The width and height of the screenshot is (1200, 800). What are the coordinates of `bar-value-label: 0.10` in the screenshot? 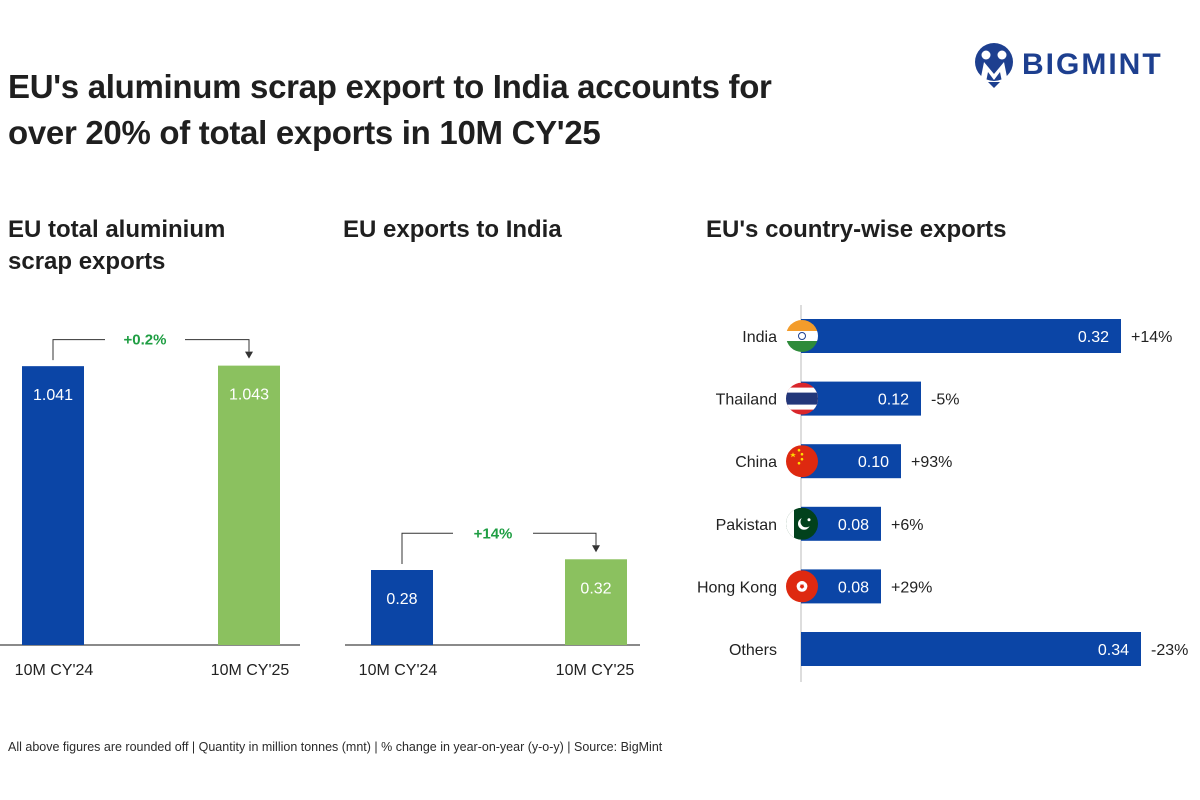 It's located at (873, 462).